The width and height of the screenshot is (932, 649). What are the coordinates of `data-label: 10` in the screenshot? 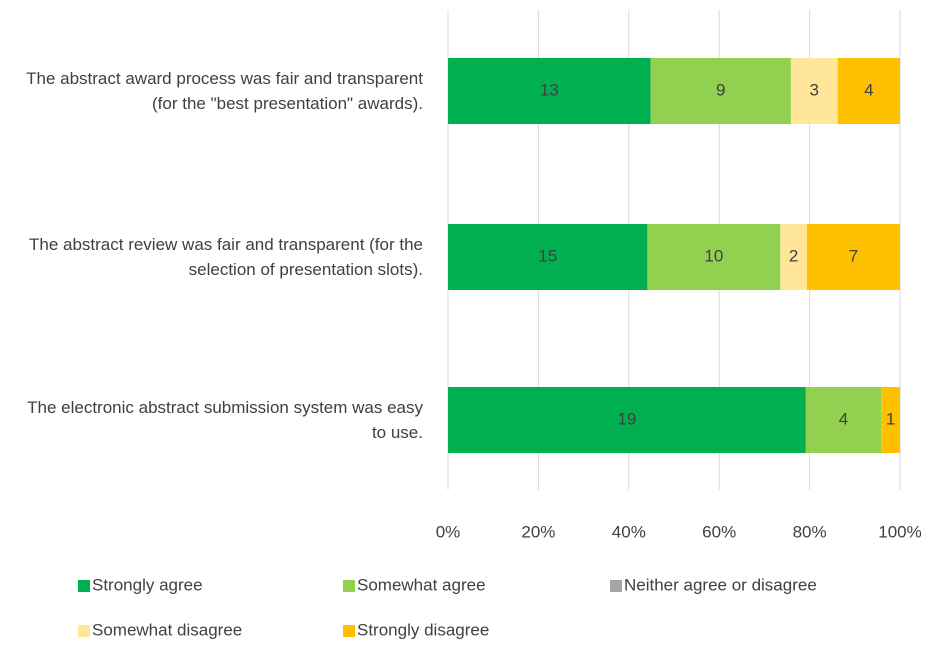 It's located at (713, 255).